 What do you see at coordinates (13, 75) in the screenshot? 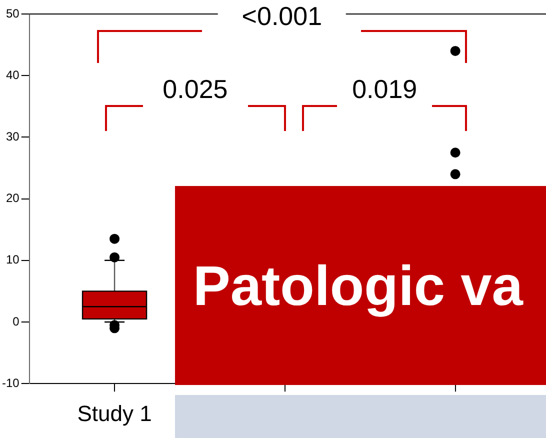
I see `y-tick-label: 40` at bounding box center [13, 75].